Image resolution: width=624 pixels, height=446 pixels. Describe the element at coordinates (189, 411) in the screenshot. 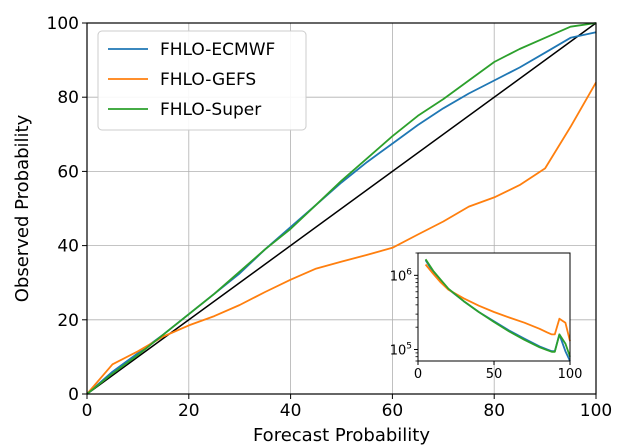

I see `x-tick-label: 20` at that location.